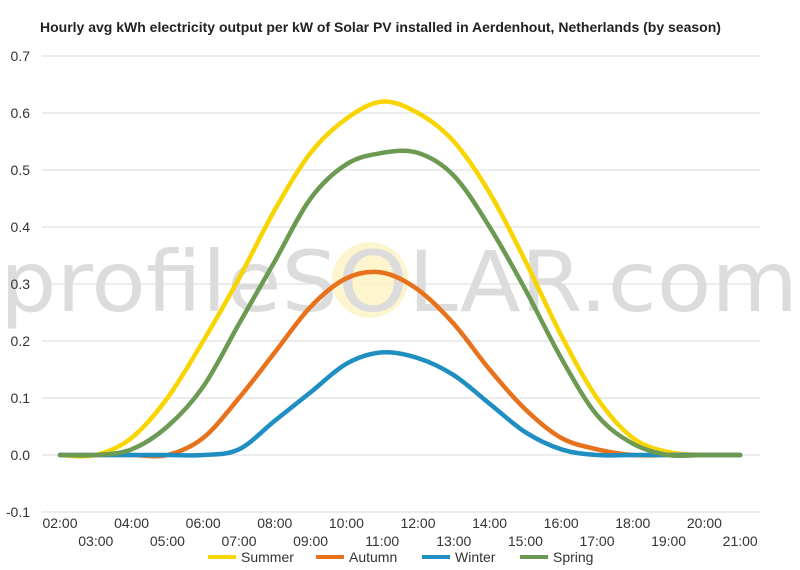  What do you see at coordinates (21, 455) in the screenshot?
I see `y-tick-label: 0.0` at bounding box center [21, 455].